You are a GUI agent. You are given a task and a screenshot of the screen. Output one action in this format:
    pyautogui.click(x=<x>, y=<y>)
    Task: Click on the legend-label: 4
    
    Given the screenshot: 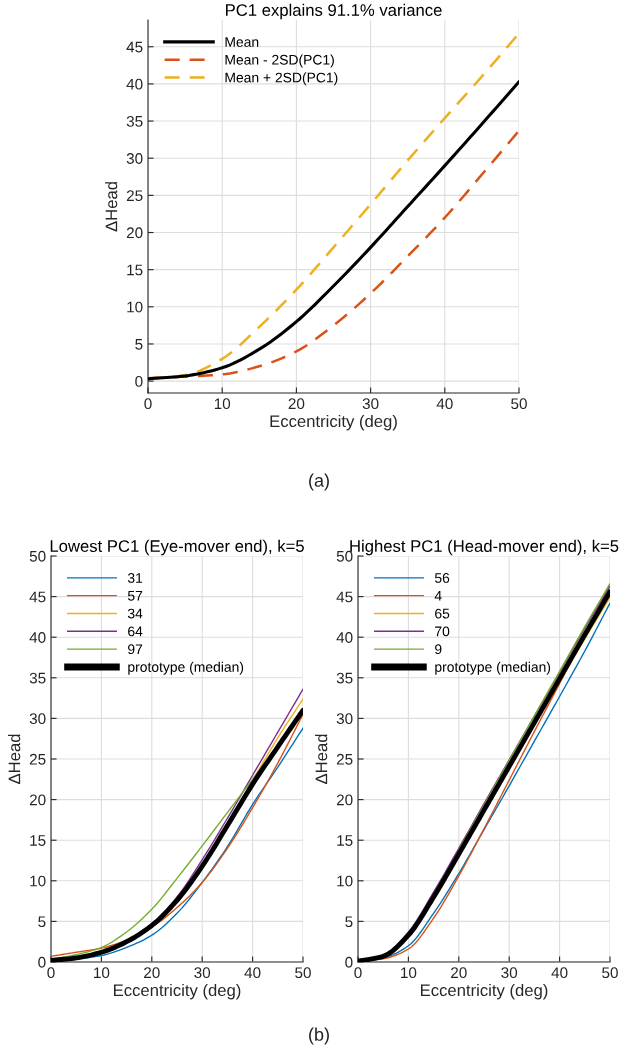 What is the action you would take?
    pyautogui.click(x=438, y=595)
    